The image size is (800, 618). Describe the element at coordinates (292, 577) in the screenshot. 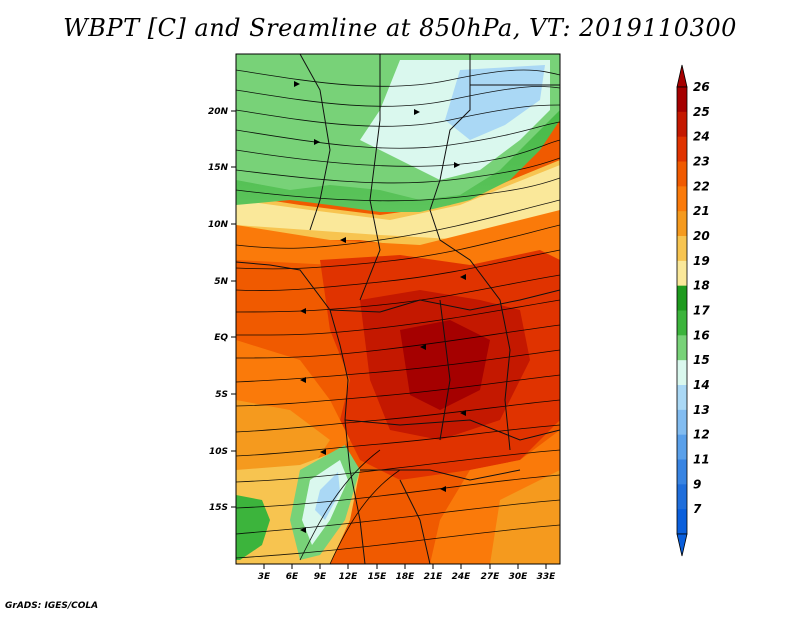

I see `lon-label: 6E` at that location.